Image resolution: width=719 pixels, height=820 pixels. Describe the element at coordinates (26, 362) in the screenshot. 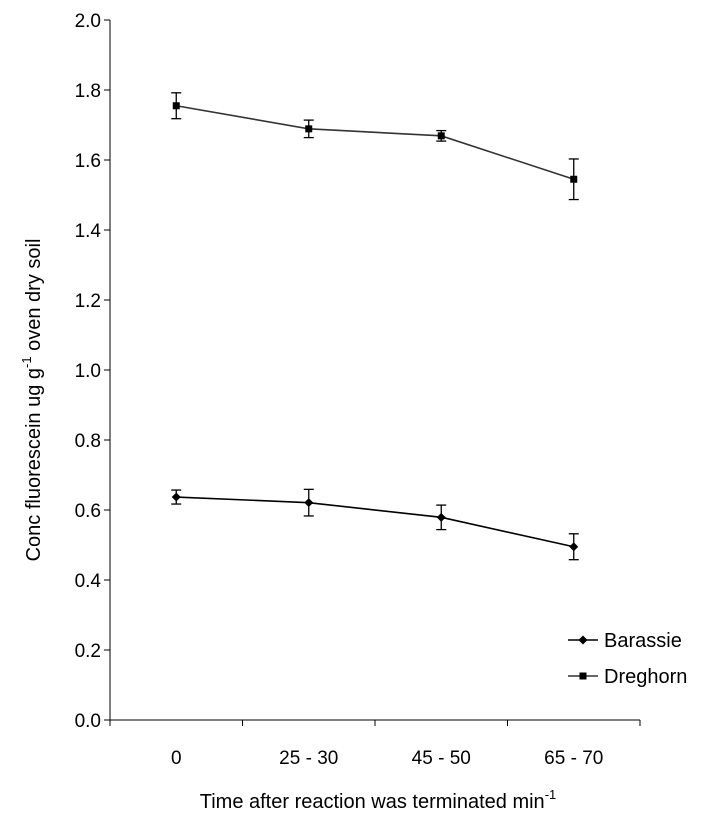

I see `y-axis-title-superscript: -1` at that location.